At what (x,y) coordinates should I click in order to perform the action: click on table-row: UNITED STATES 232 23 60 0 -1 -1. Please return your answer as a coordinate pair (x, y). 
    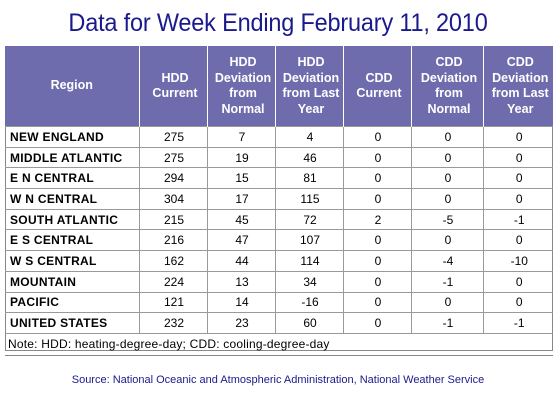
    Looking at the image, I should click on (279, 323).